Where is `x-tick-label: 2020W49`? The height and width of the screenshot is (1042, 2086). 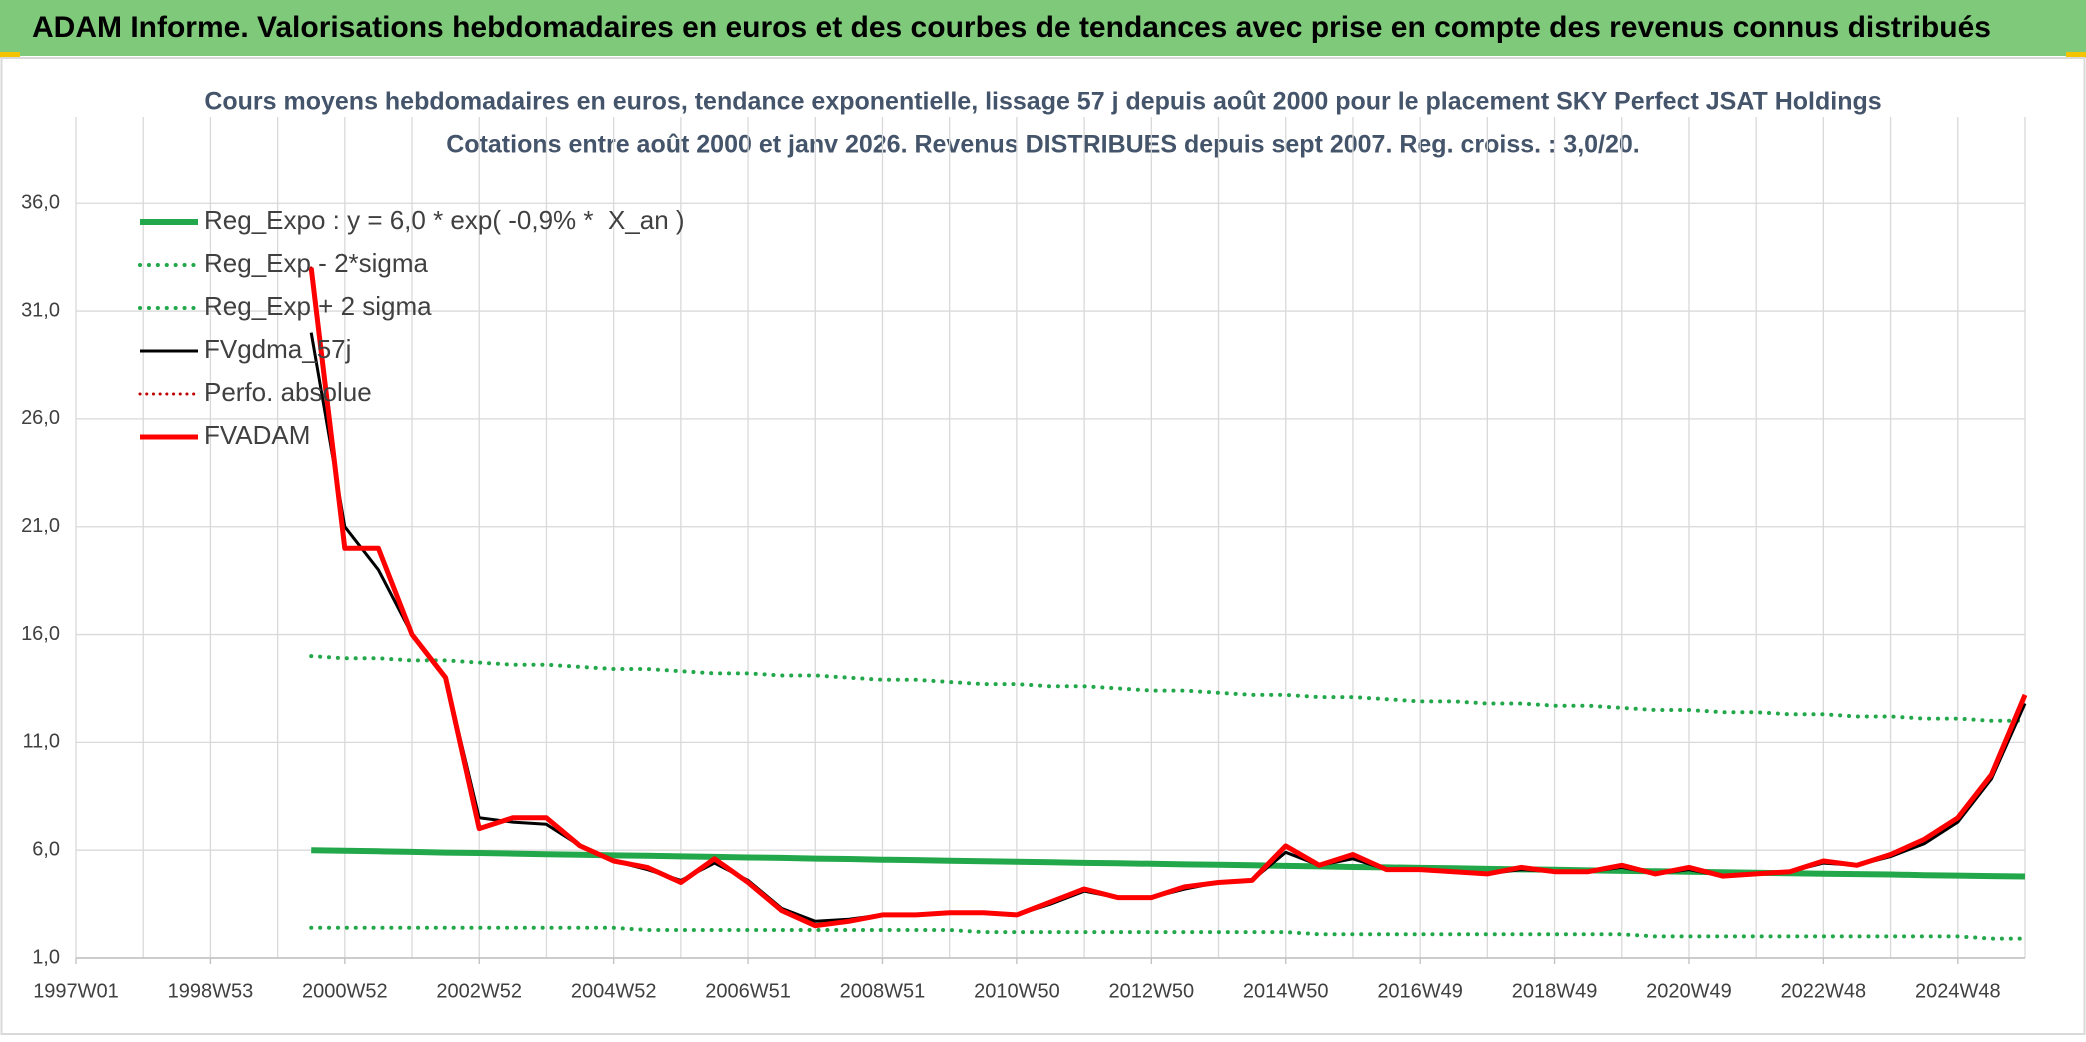
x-tick-label: 2020W49 is located at coordinates (1689, 991).